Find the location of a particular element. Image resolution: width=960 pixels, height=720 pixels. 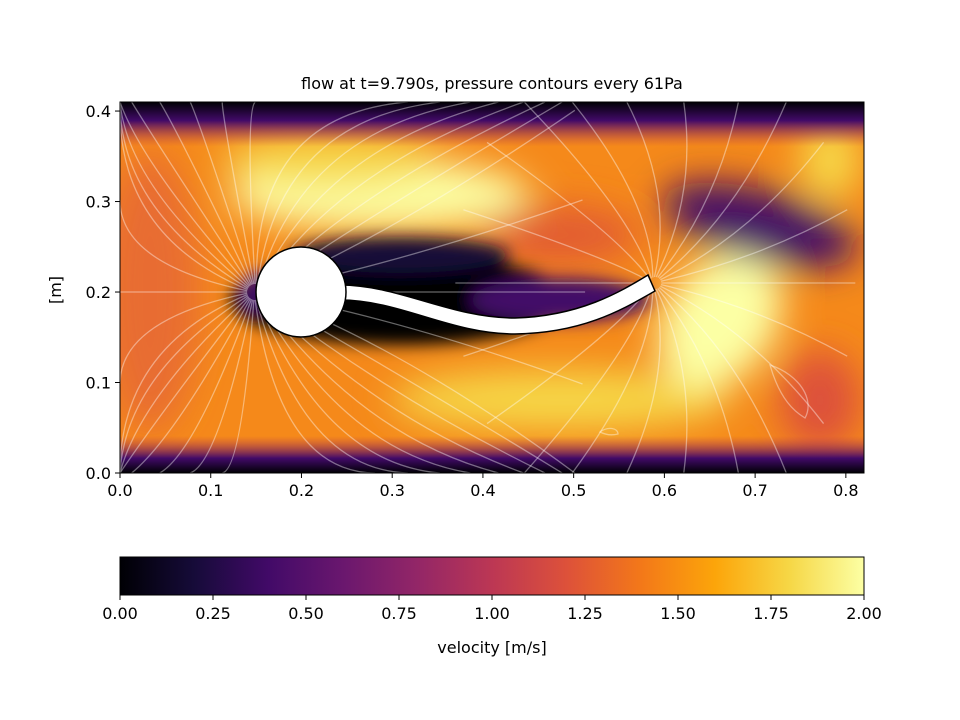

flag-obstacle is located at coordinates (497, 304).